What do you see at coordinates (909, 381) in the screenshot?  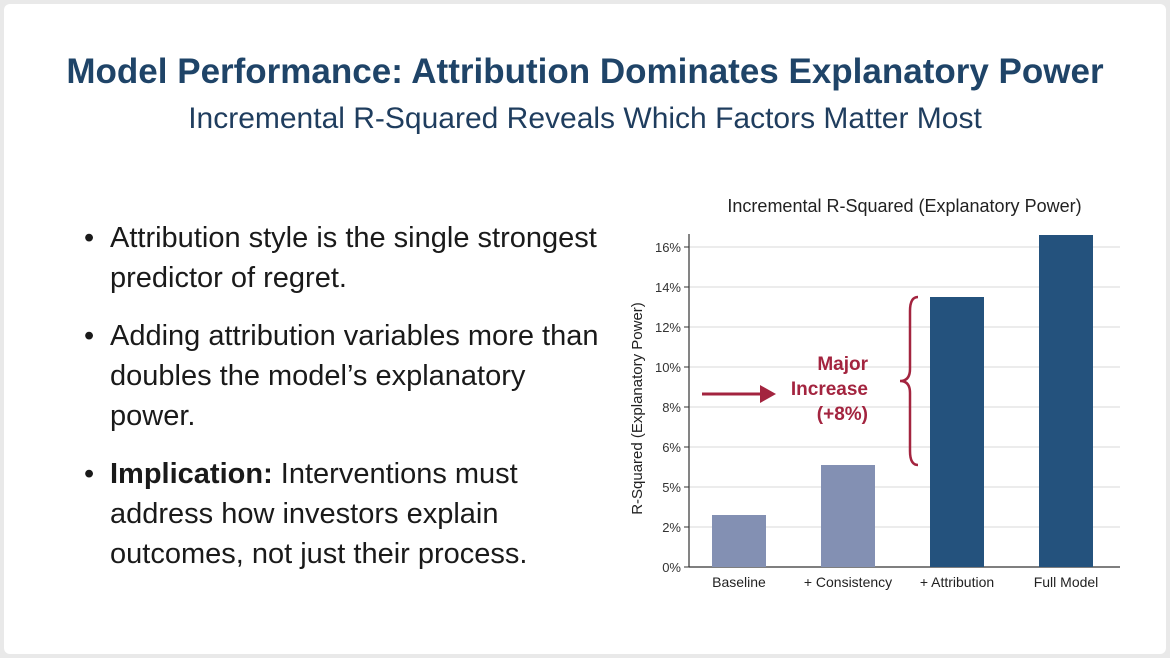 I see `annotation-brace` at bounding box center [909, 381].